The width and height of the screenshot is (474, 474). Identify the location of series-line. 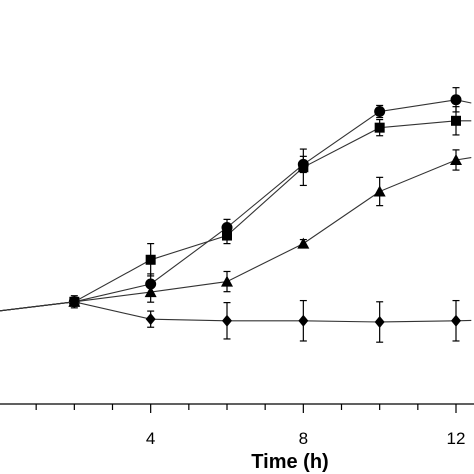
(236, 312).